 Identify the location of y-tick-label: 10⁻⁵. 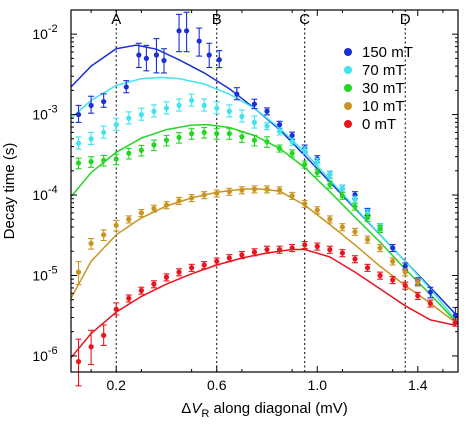
(44, 273).